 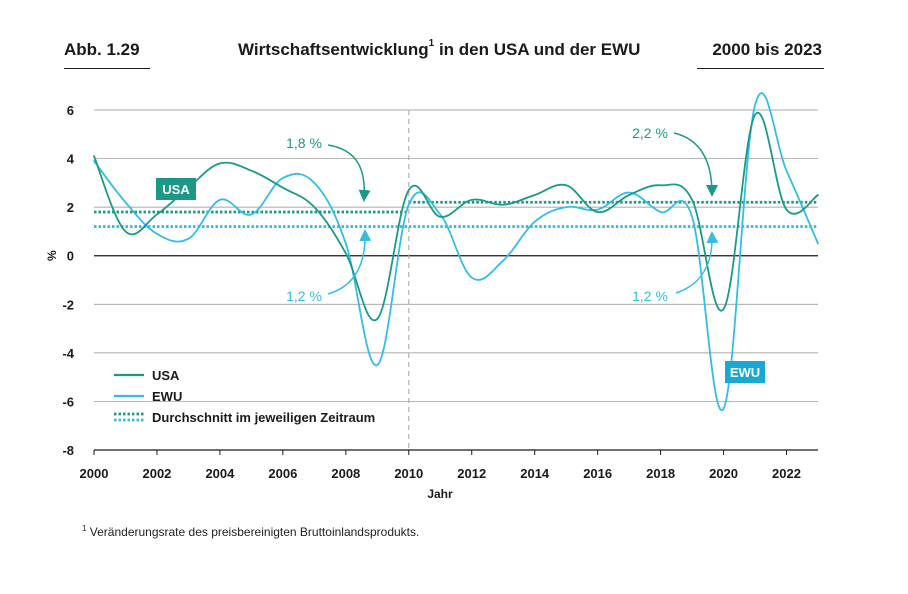 What do you see at coordinates (282, 473) in the screenshot?
I see `x-tick-label: 2006` at bounding box center [282, 473].